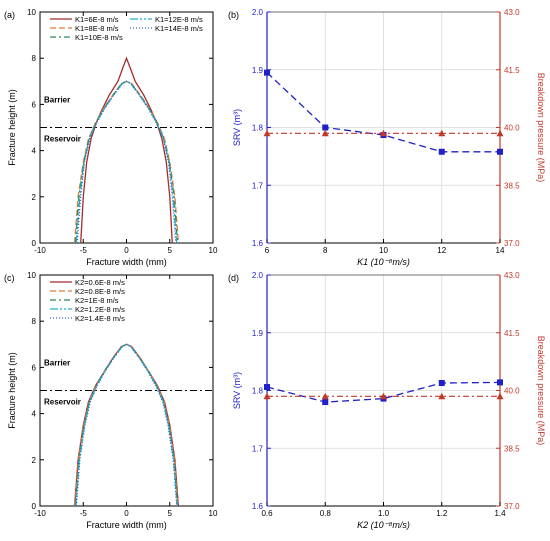 Image resolution: width=550 pixels, height=541 pixels. I want to click on x-tick-label: 1.2, so click(442, 513).